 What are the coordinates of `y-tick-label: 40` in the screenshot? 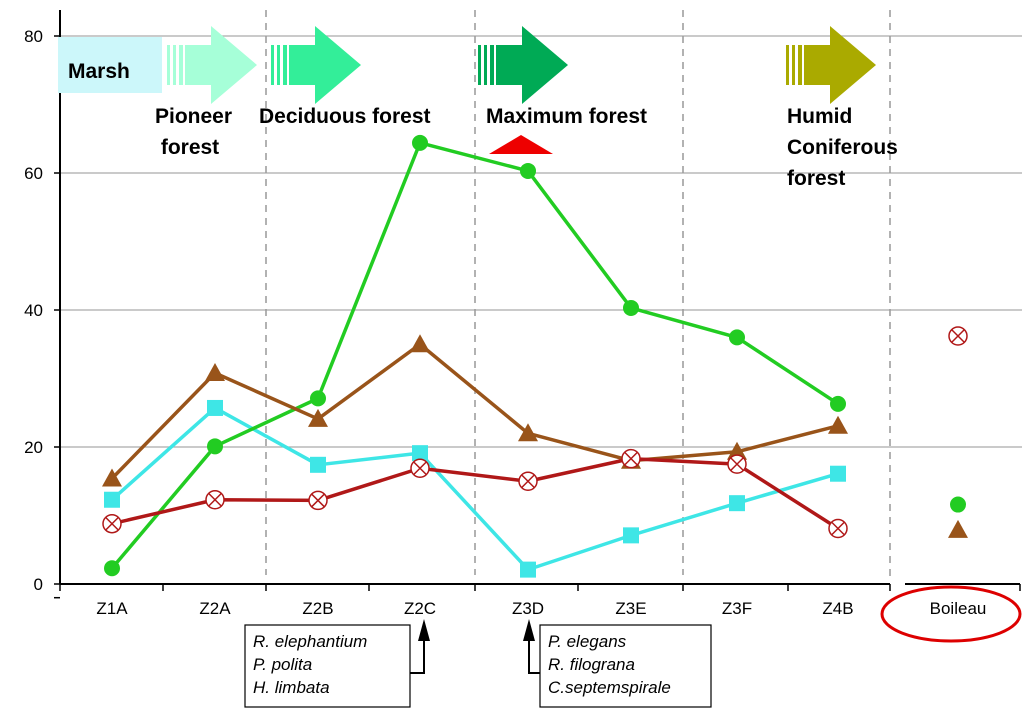 It's located at (33, 310).